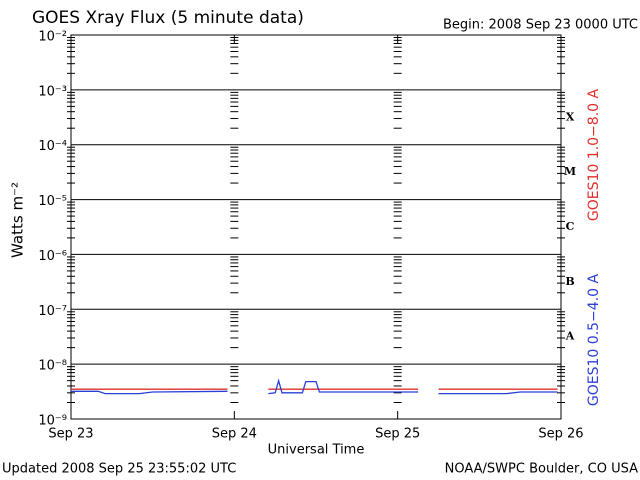 Image resolution: width=640 pixels, height=480 pixels. What do you see at coordinates (397, 434) in the screenshot?
I see `x-tick-label: Sep 25` at bounding box center [397, 434].